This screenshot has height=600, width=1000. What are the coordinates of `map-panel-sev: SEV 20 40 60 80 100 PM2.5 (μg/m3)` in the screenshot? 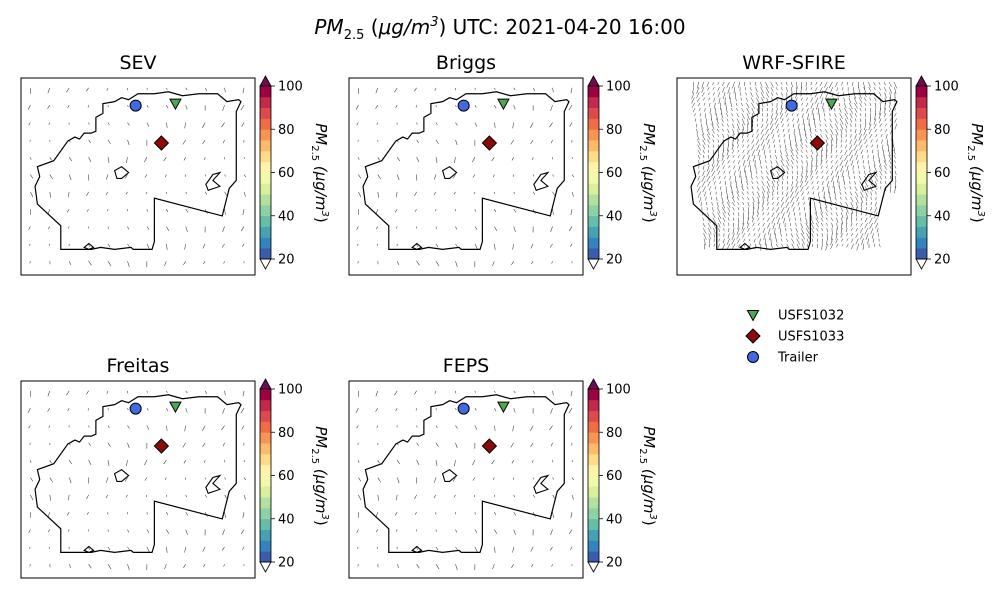 It's located at (175, 164).